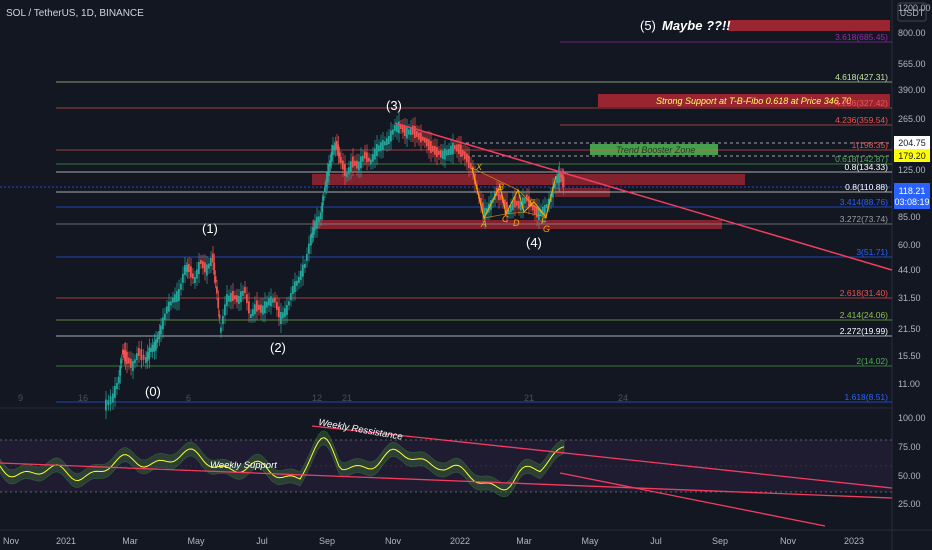 This screenshot has width=932, height=550. Describe the element at coordinates (809, 25) in the screenshot. I see `maybe-zone` at that location.